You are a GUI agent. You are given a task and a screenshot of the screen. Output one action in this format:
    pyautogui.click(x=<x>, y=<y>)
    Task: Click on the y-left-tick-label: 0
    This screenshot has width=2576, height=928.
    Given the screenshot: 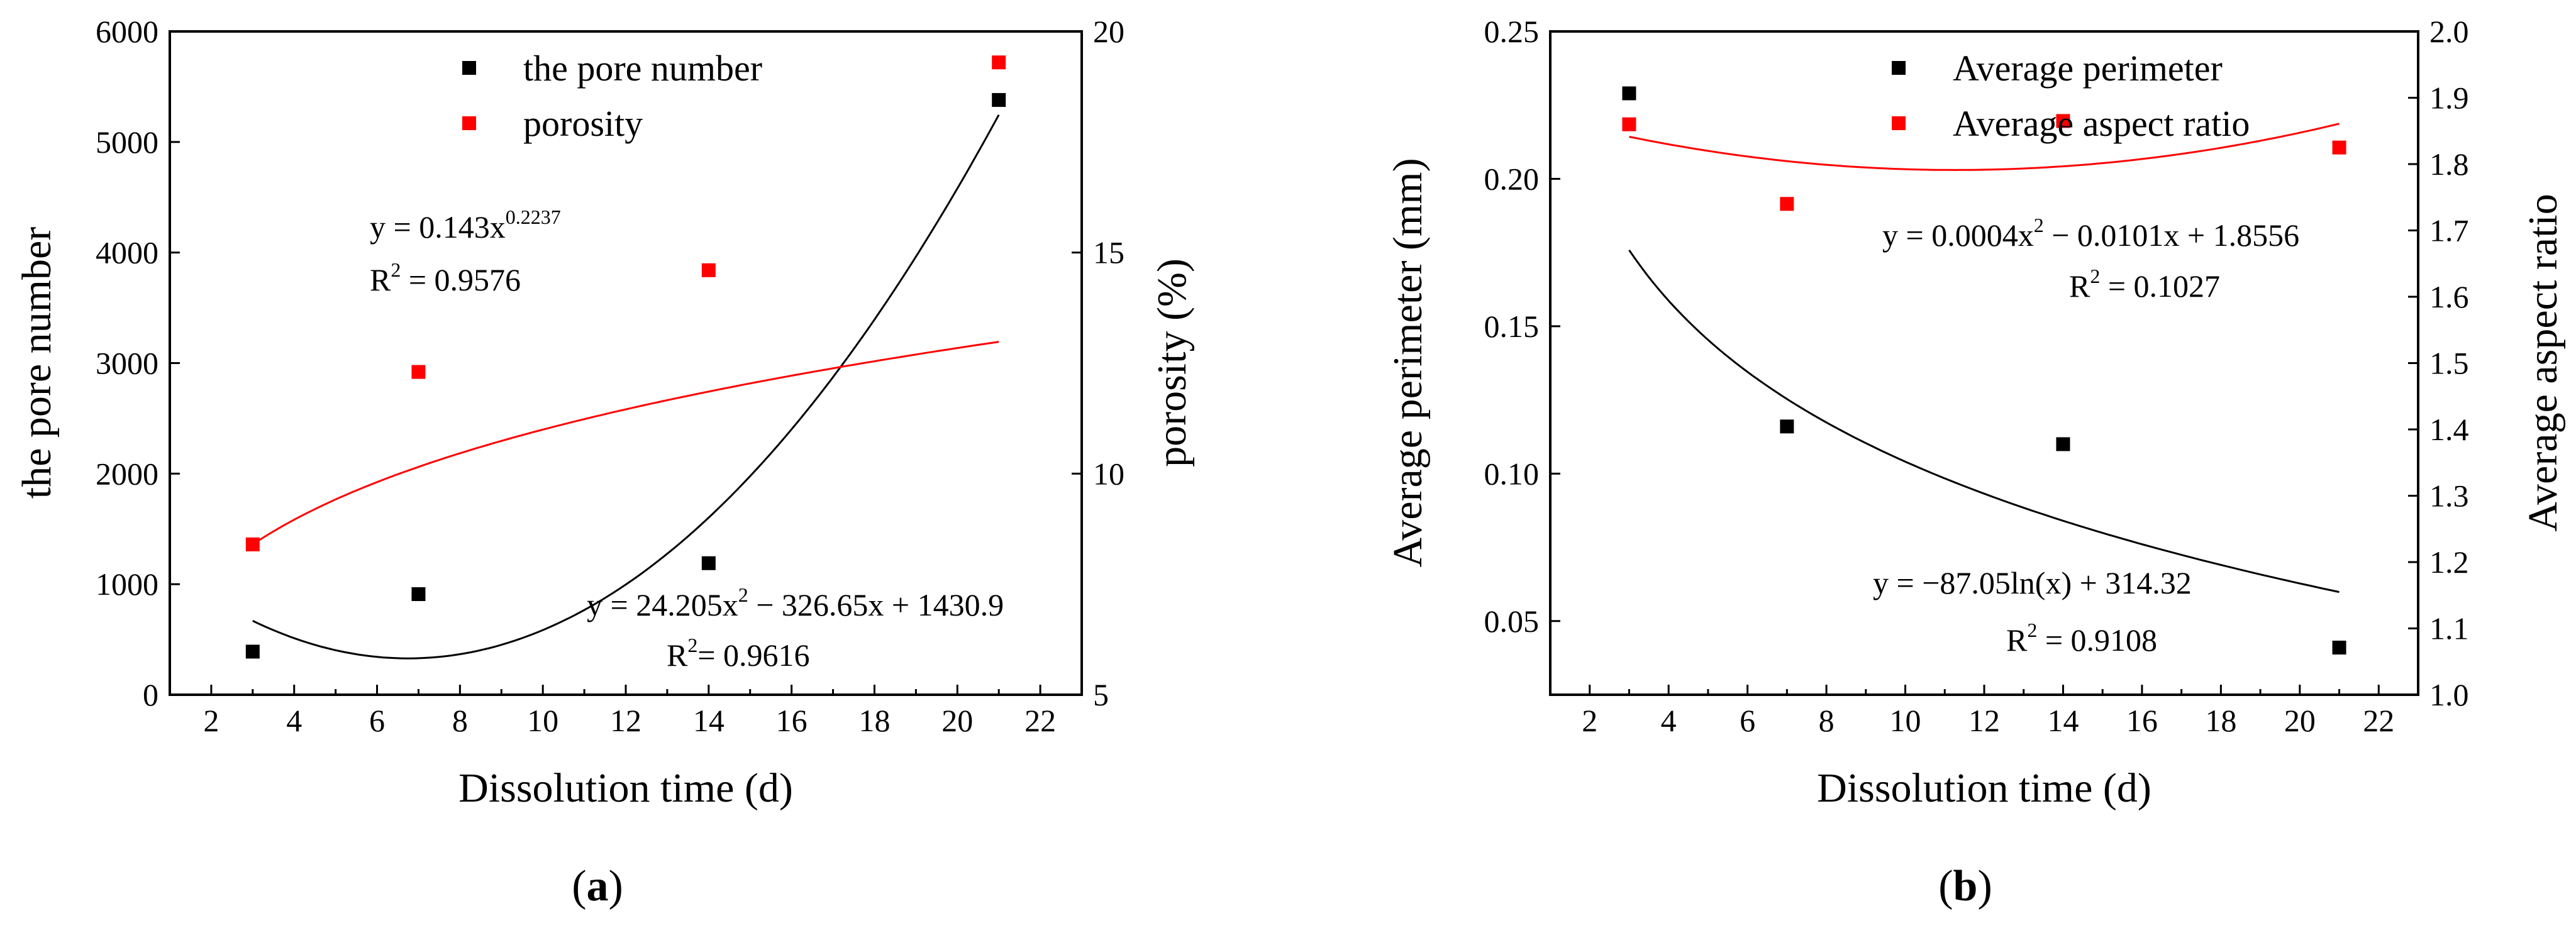 What is the action you would take?
    pyautogui.click(x=150, y=694)
    